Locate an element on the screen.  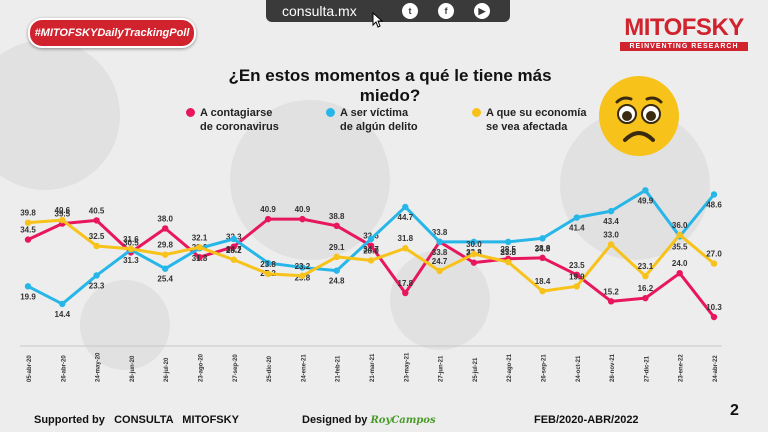
data-label-economia: 28.0 is located at coordinates (371, 250).